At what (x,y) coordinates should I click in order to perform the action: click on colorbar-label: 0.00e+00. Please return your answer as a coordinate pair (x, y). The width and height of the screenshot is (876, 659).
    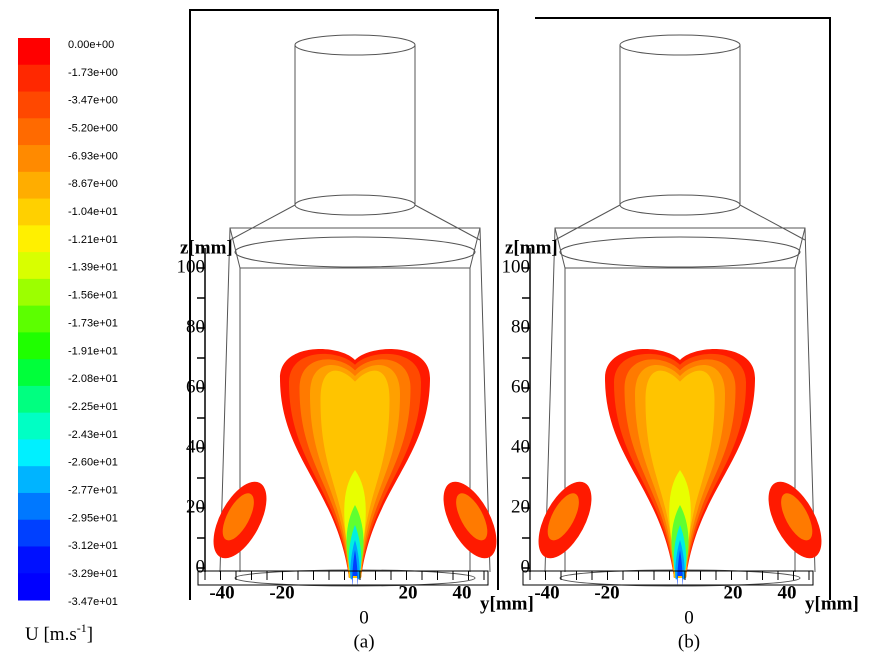
    Looking at the image, I should click on (91, 45).